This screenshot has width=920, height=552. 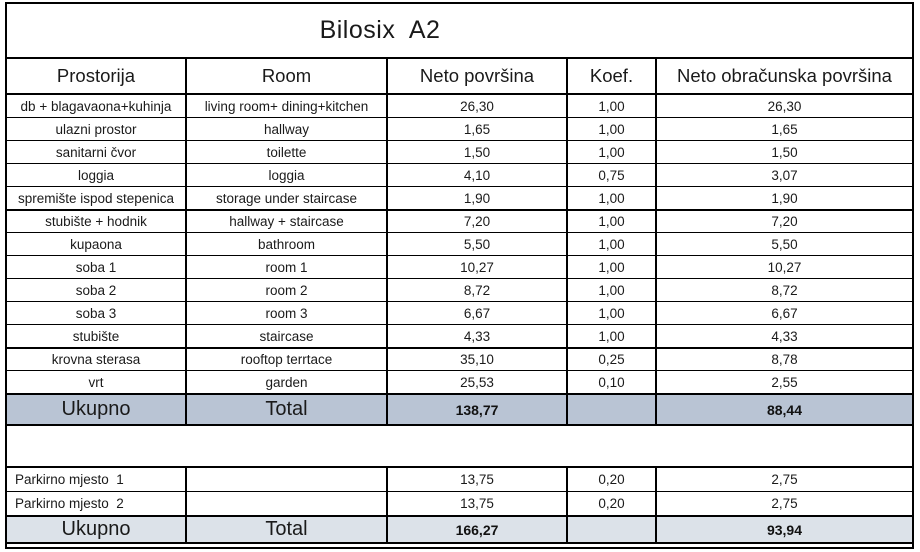 I want to click on table-row: ulazni prostor hallway 1,65 1,00 1,65, so click(x=459, y=129).